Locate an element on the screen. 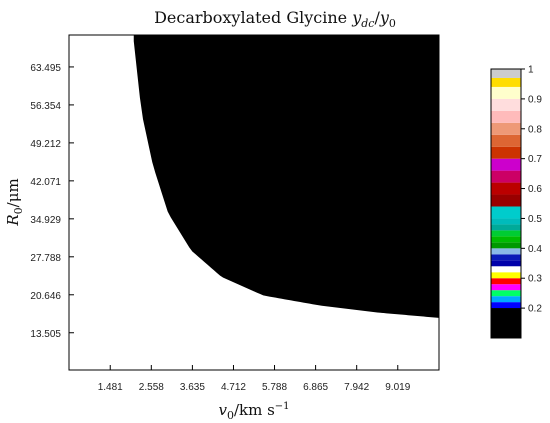  xlabel-sub: 0 is located at coordinates (230, 415).